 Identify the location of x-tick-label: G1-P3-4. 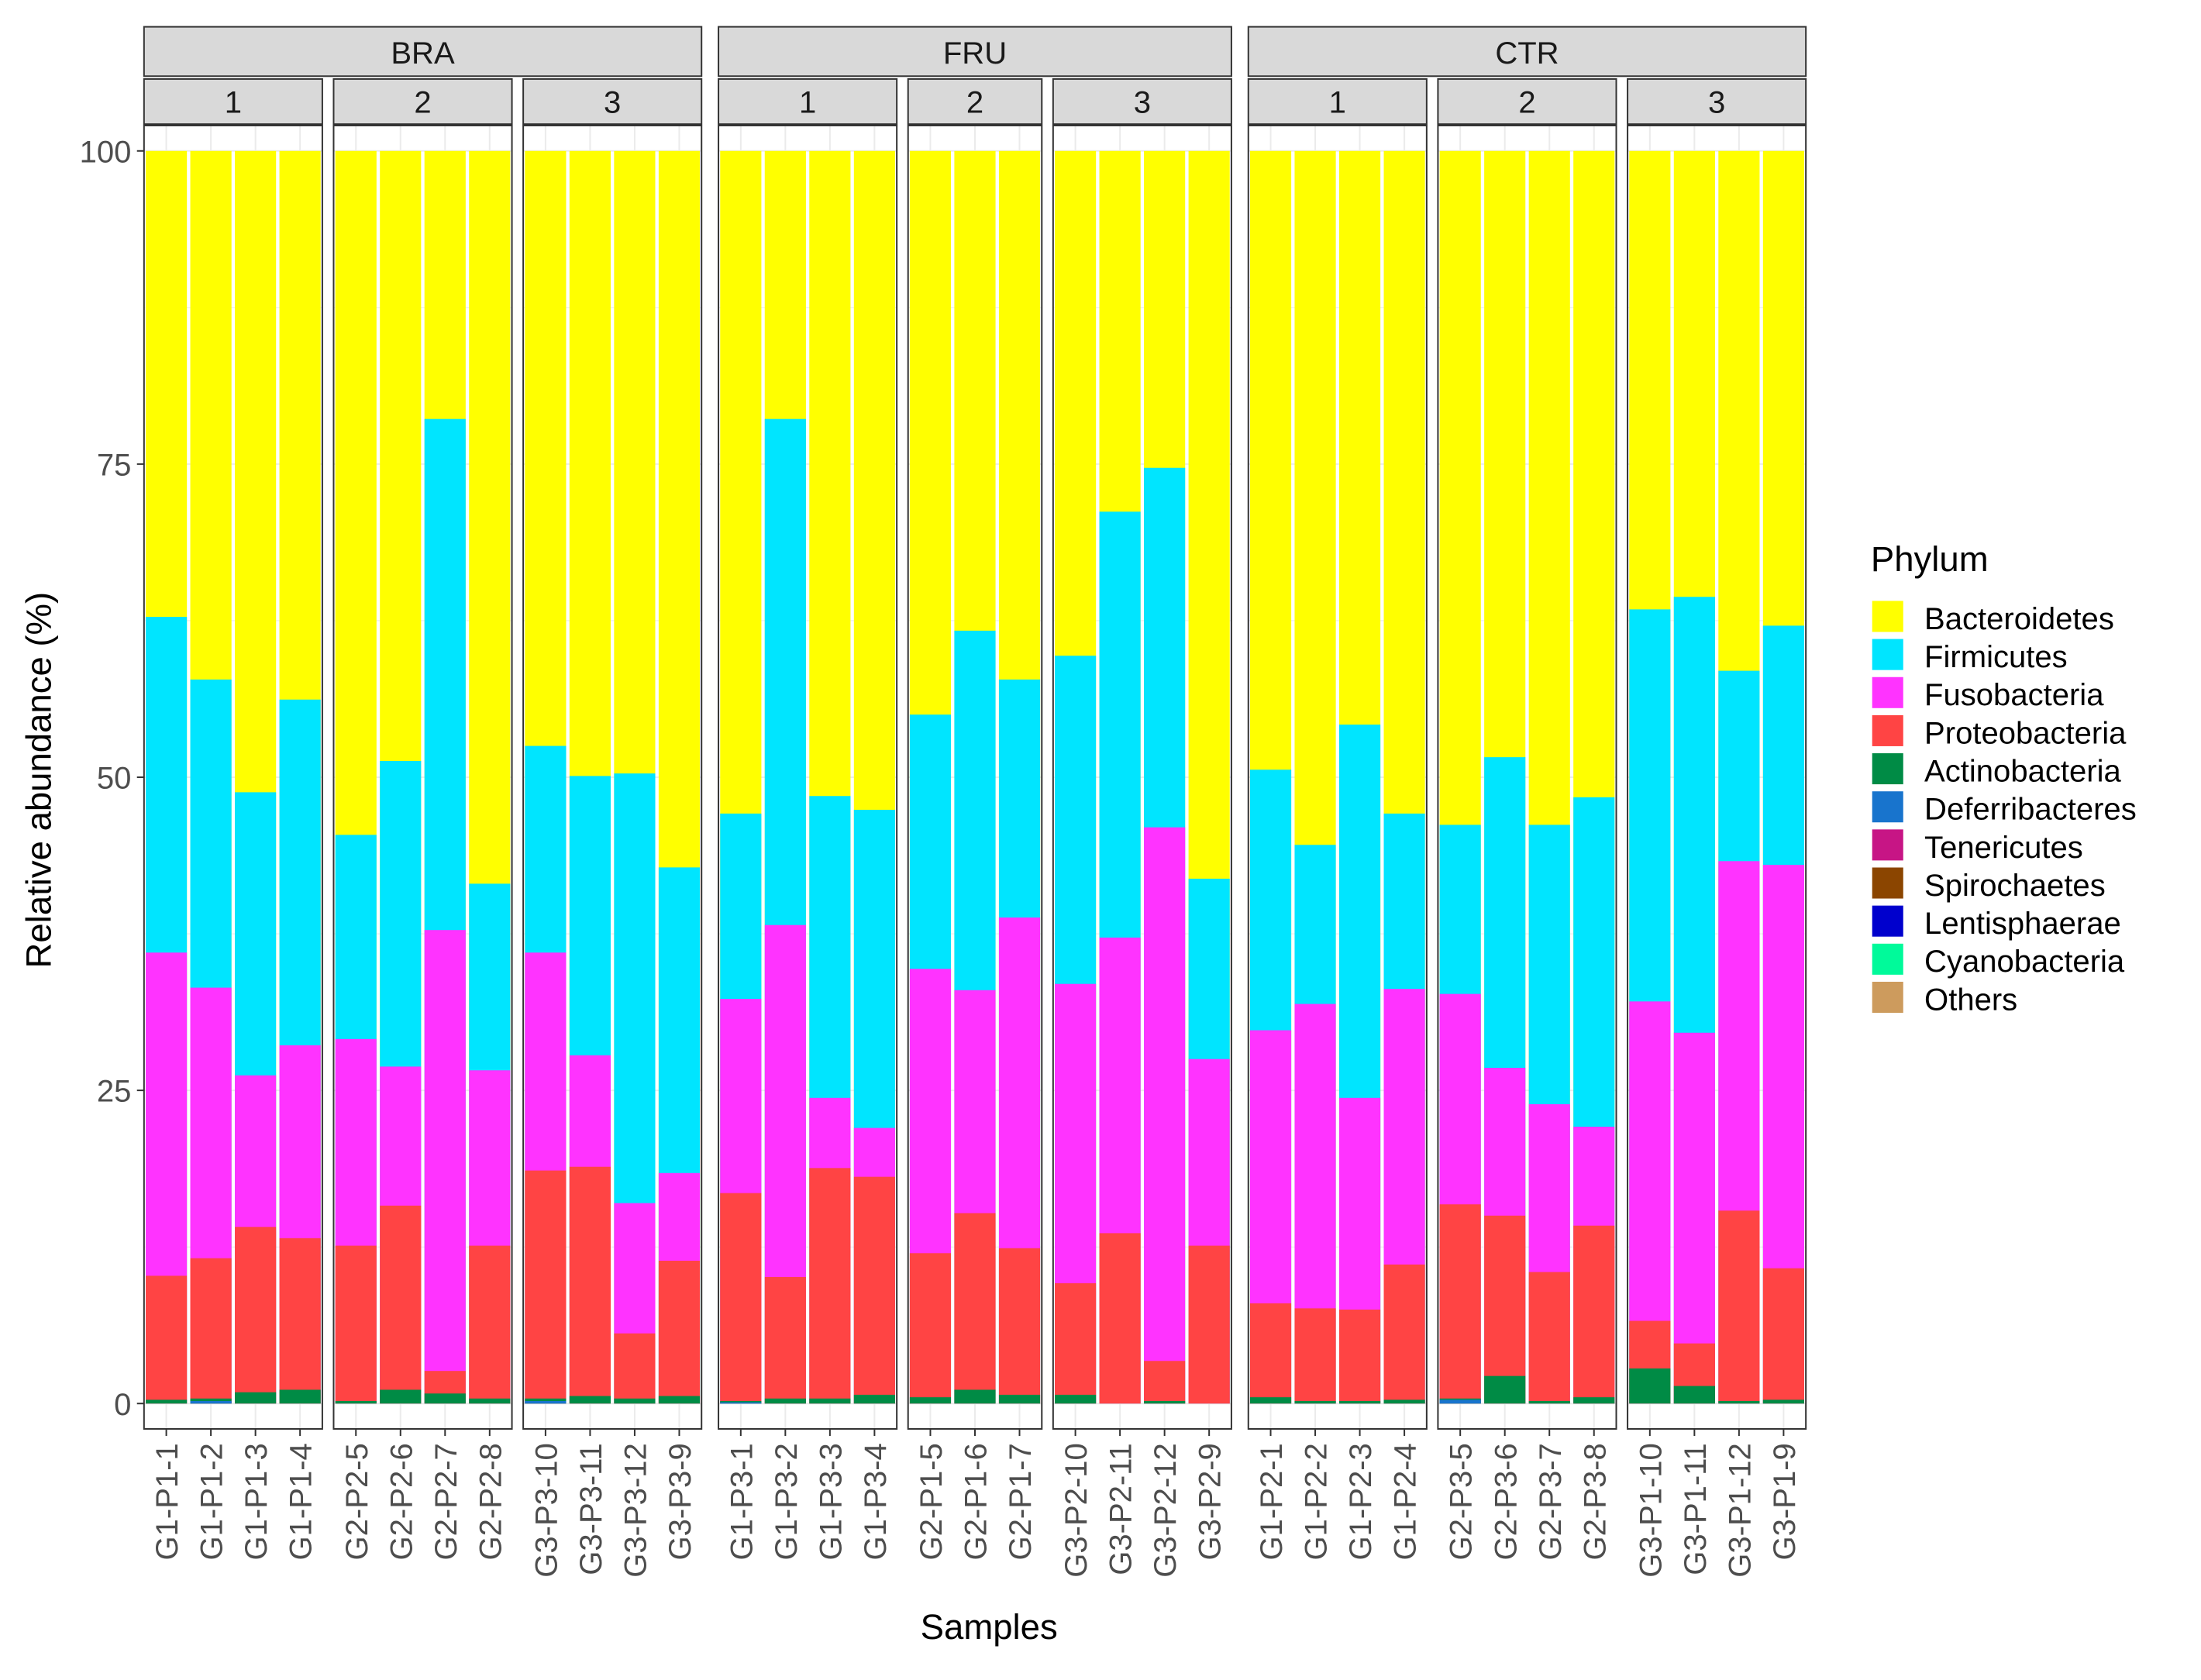
(876, 1502).